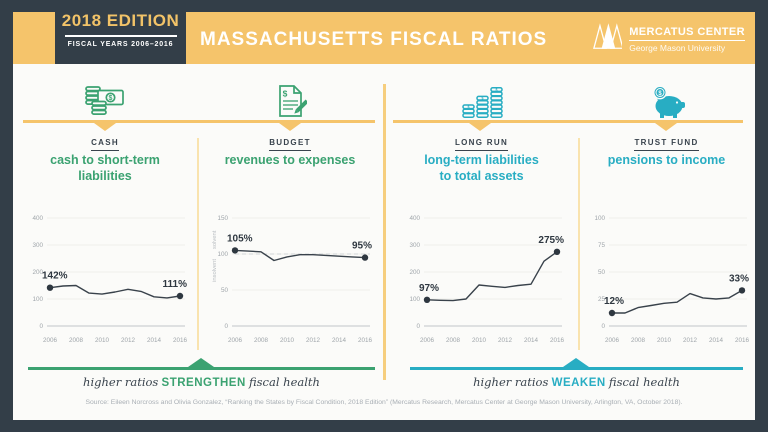  I want to click on center-divider, so click(384, 232).